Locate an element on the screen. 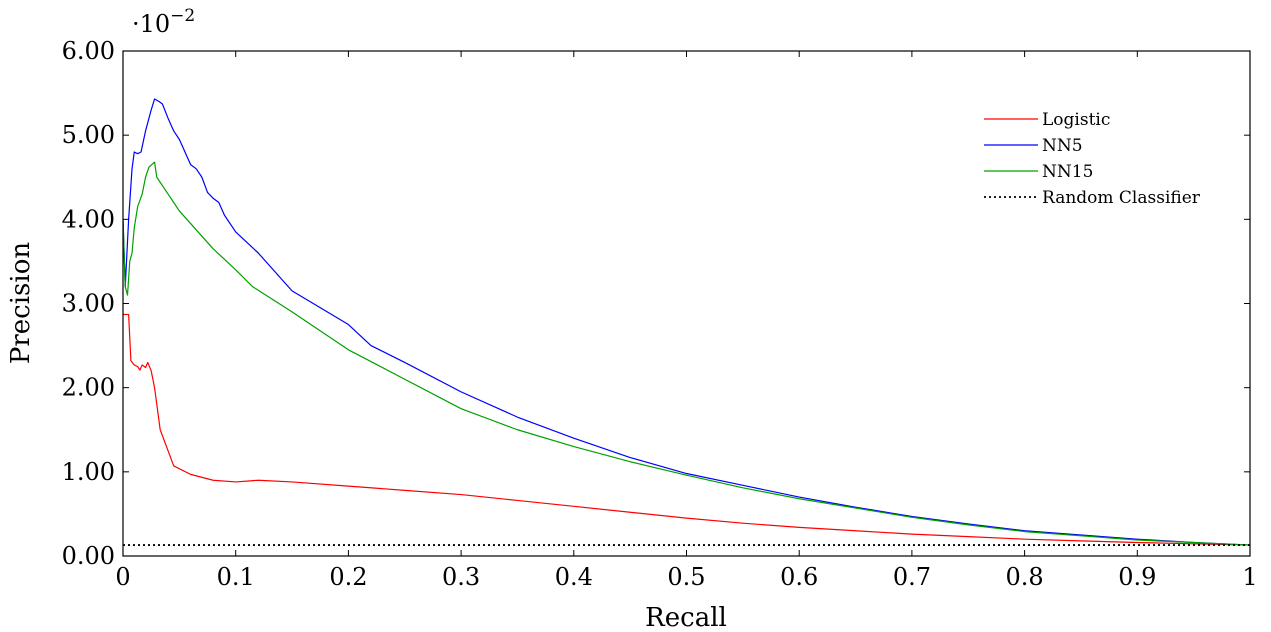 Image resolution: width=1271 pixels, height=632 pixels. legend-label: Random Classifier is located at coordinates (1121, 198).